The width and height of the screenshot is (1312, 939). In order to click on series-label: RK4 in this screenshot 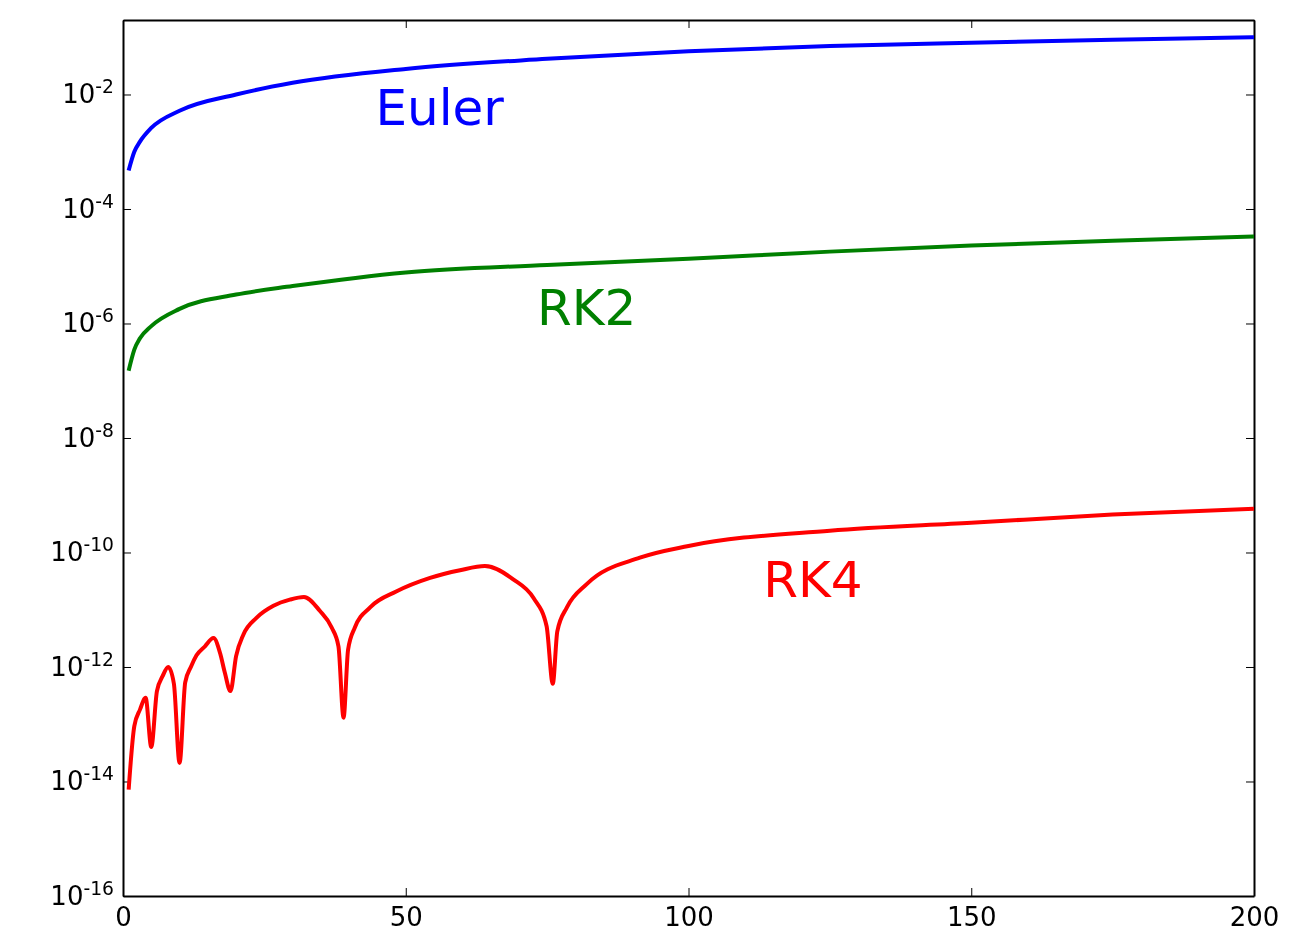, I will do `click(813, 579)`.